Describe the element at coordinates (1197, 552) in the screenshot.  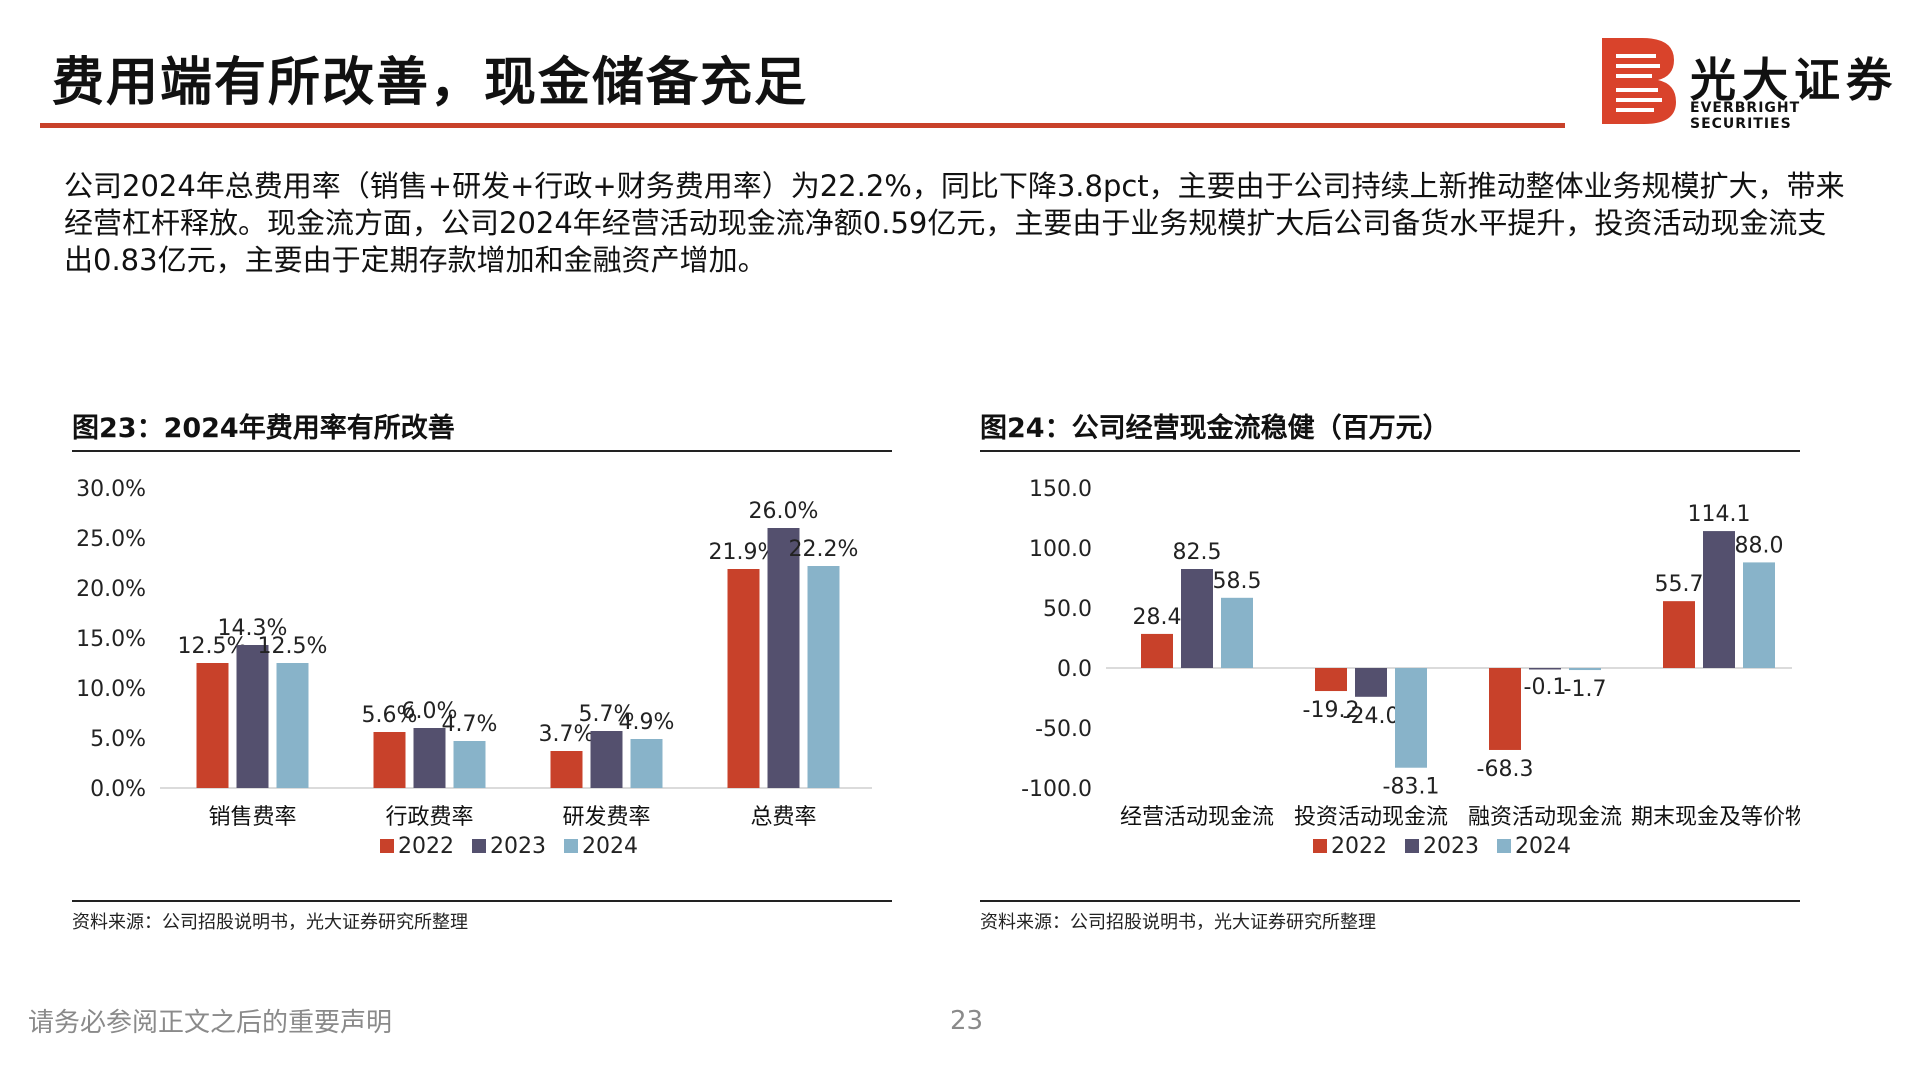
I see `data-label: 82.5` at that location.